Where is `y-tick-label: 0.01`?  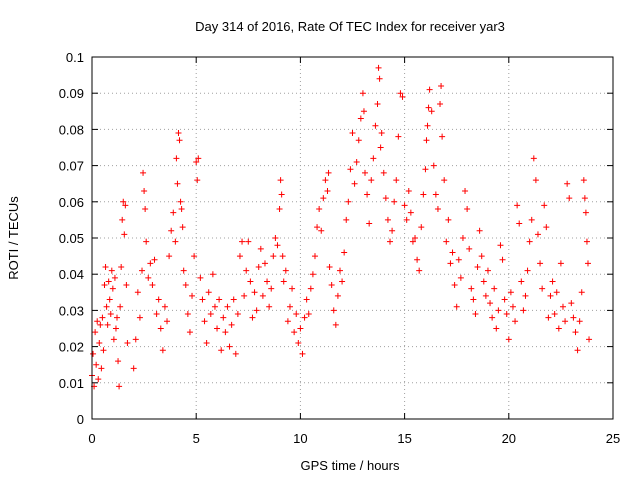 y-tick-label: 0.01 is located at coordinates (71, 383).